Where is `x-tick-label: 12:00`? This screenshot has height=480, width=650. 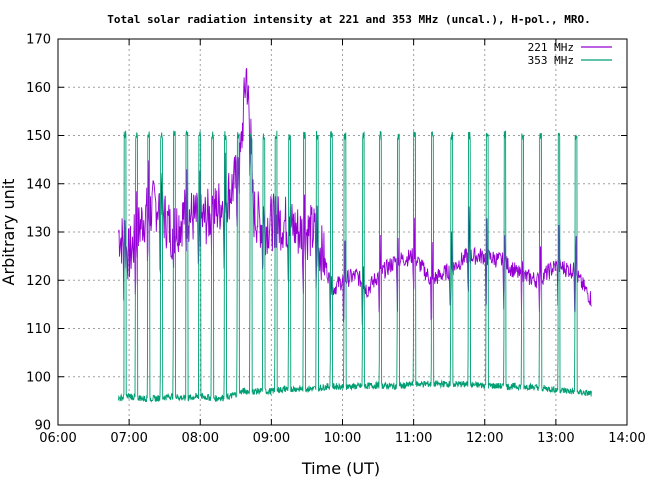
x-tick-label: 12:00 is located at coordinates (484, 438).